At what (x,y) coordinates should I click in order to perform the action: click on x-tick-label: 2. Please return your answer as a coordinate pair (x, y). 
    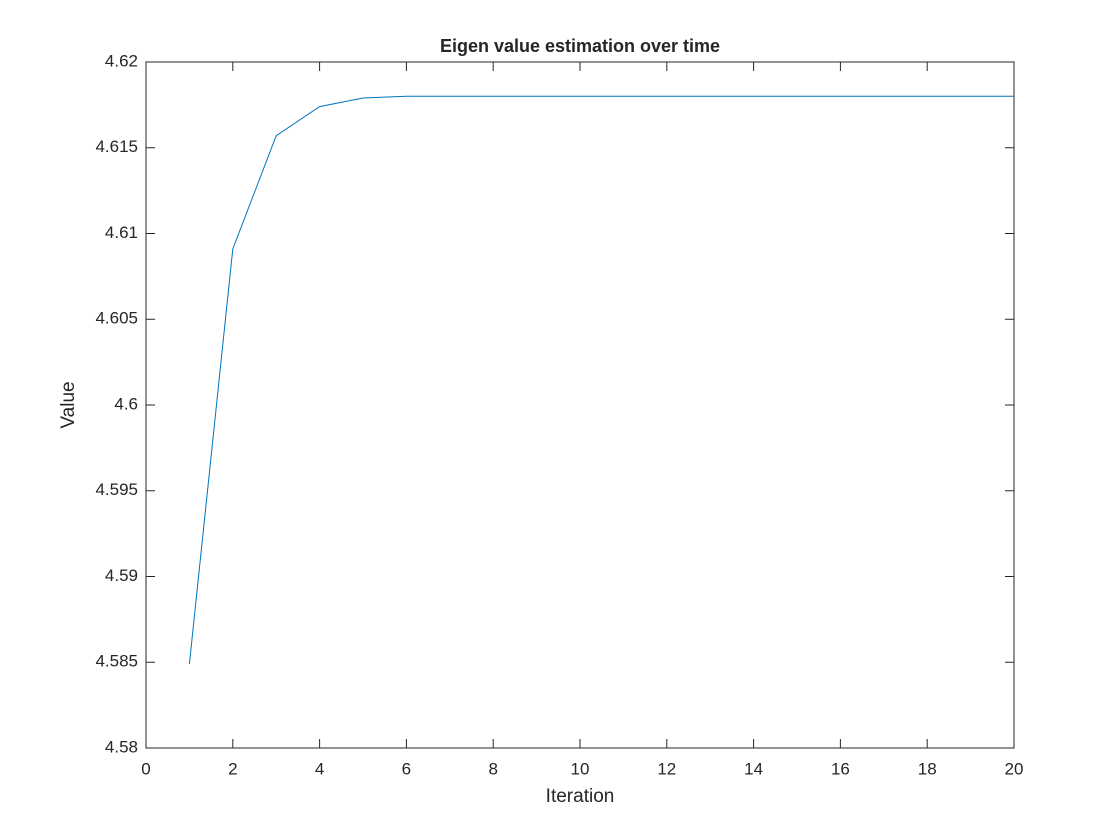
    Looking at the image, I should click on (232, 768).